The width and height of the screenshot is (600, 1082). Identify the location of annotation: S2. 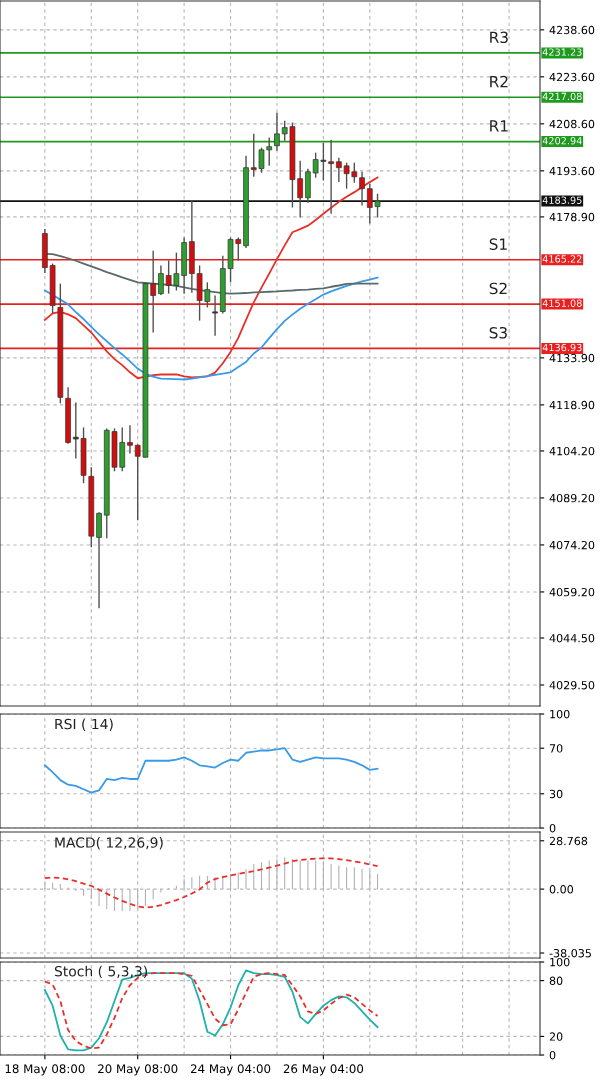
(498, 288).